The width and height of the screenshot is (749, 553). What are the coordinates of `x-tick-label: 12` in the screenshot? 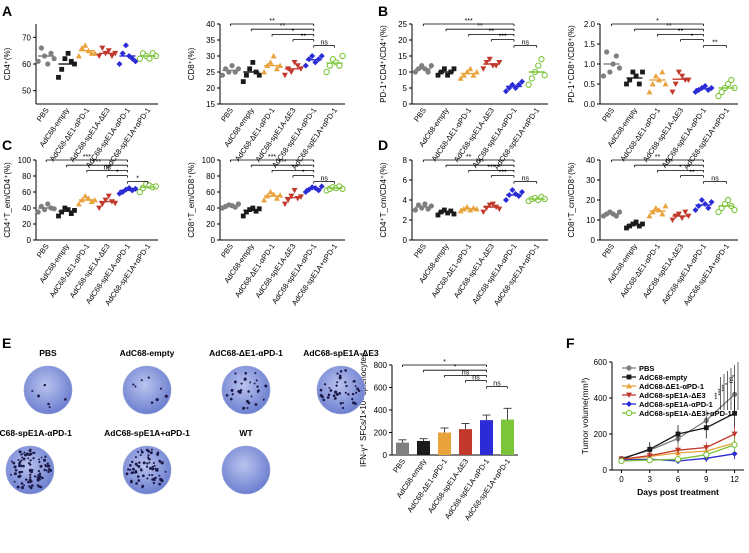 It's located at (734, 479).